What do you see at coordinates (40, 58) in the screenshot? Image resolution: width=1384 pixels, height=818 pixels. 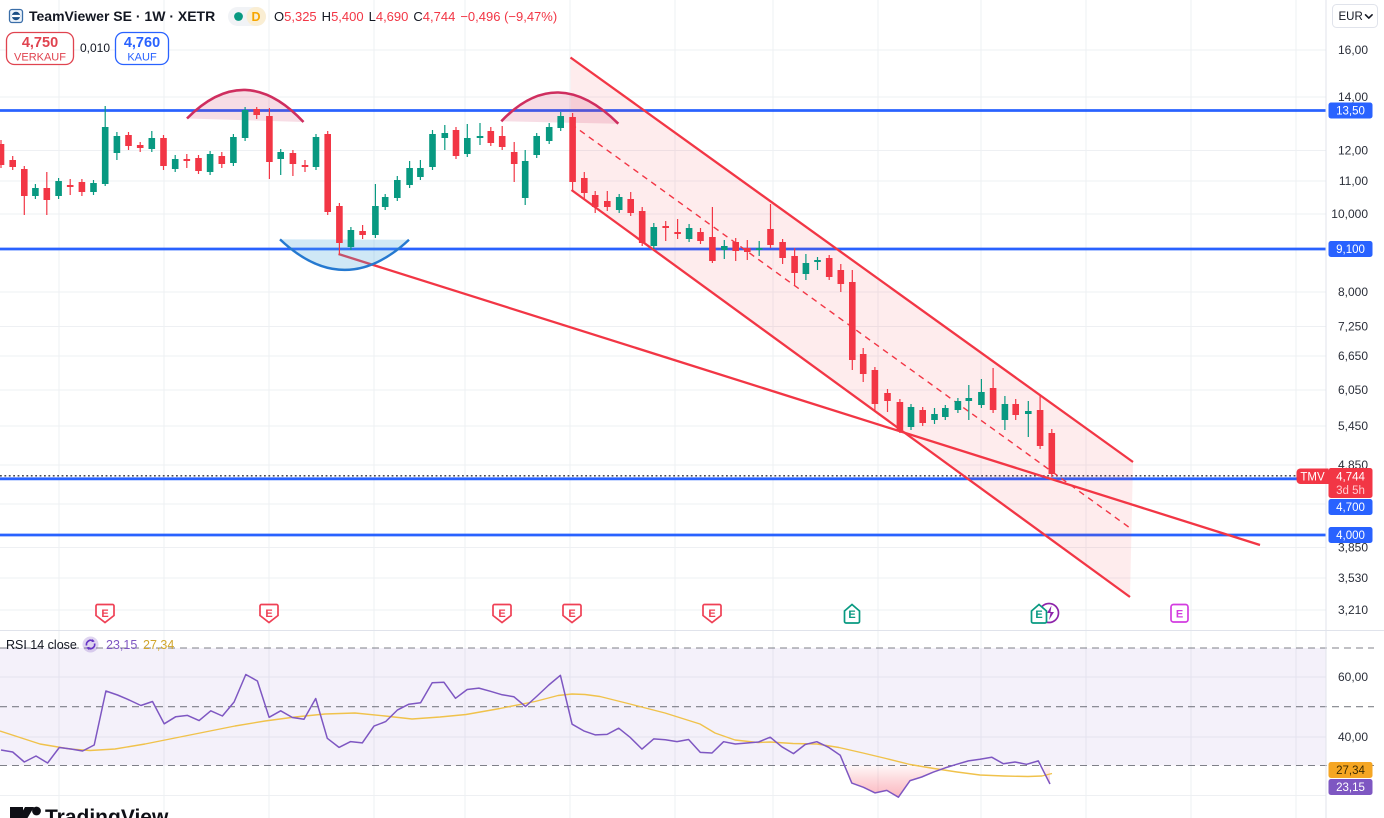 I see `svg-text: VERKAUF` at bounding box center [40, 58].